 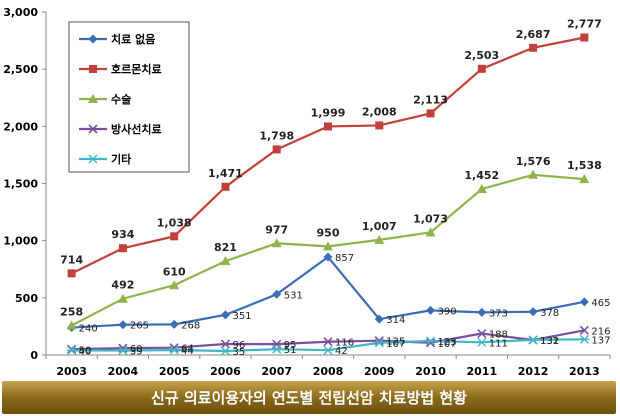 I want to click on data-label: 465, so click(x=600, y=303).